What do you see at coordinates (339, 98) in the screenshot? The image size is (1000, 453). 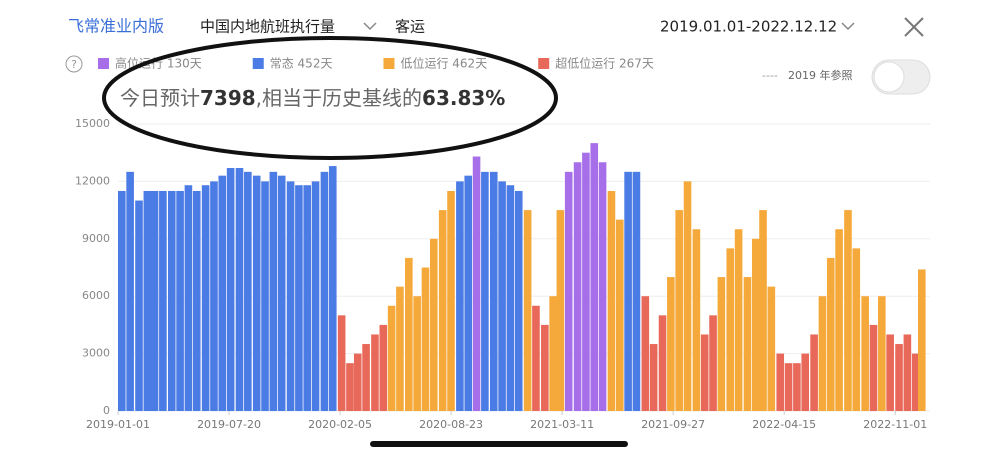 I see `summary-middle: ,相当于历史基线的` at bounding box center [339, 98].